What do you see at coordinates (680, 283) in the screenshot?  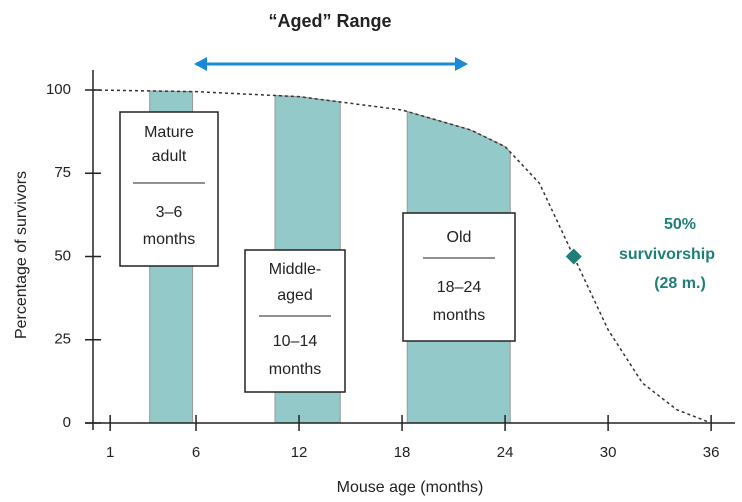 I see `survivorship-label: (28 m.)` at bounding box center [680, 283].